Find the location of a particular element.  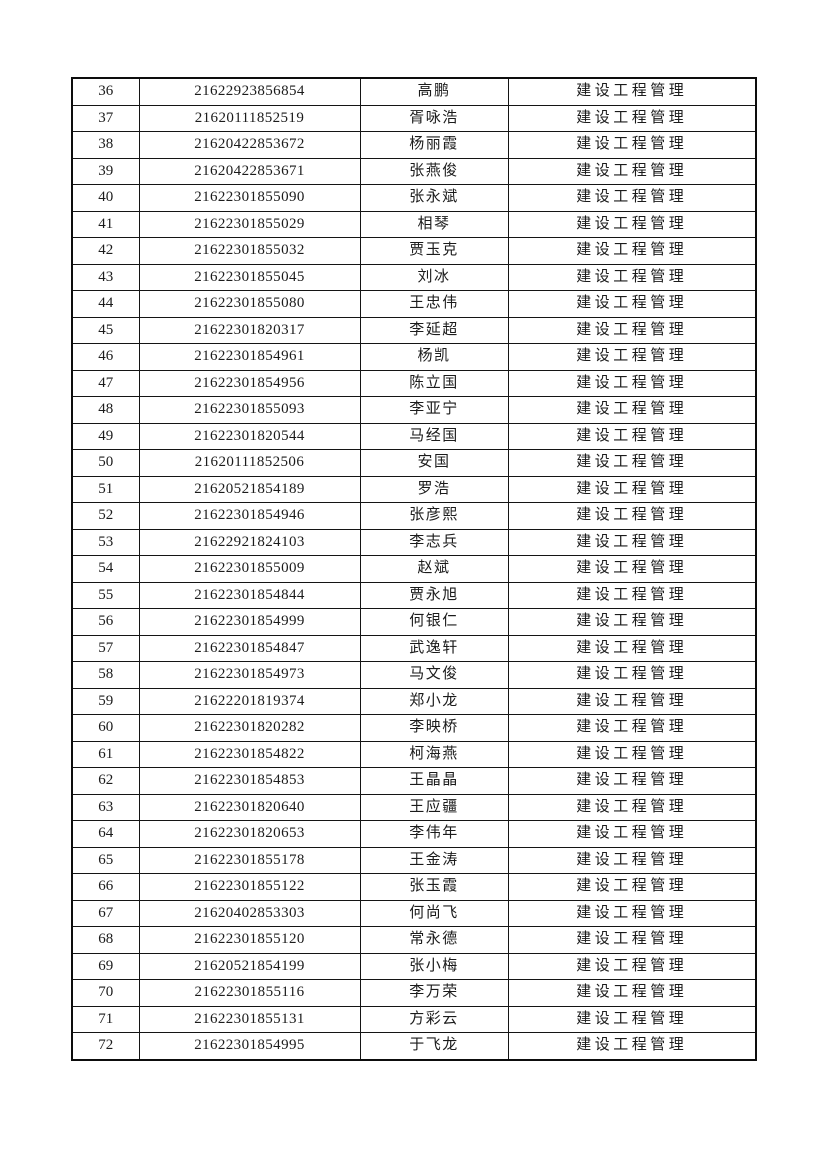

cell-row-number: 64 is located at coordinates (105, 834).